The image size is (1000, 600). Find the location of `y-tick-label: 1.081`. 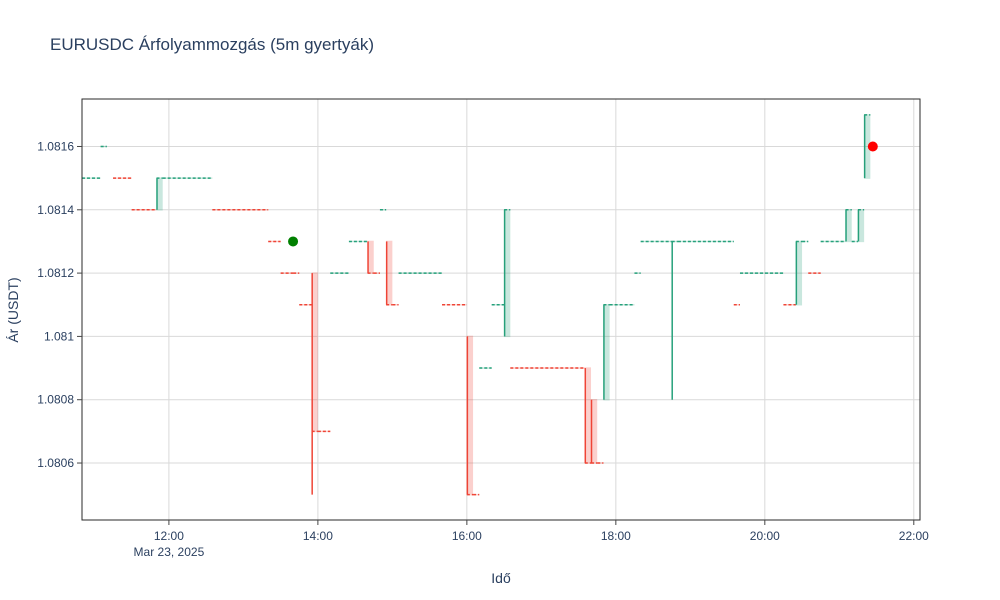

y-tick-label: 1.081 is located at coordinates (59, 336).